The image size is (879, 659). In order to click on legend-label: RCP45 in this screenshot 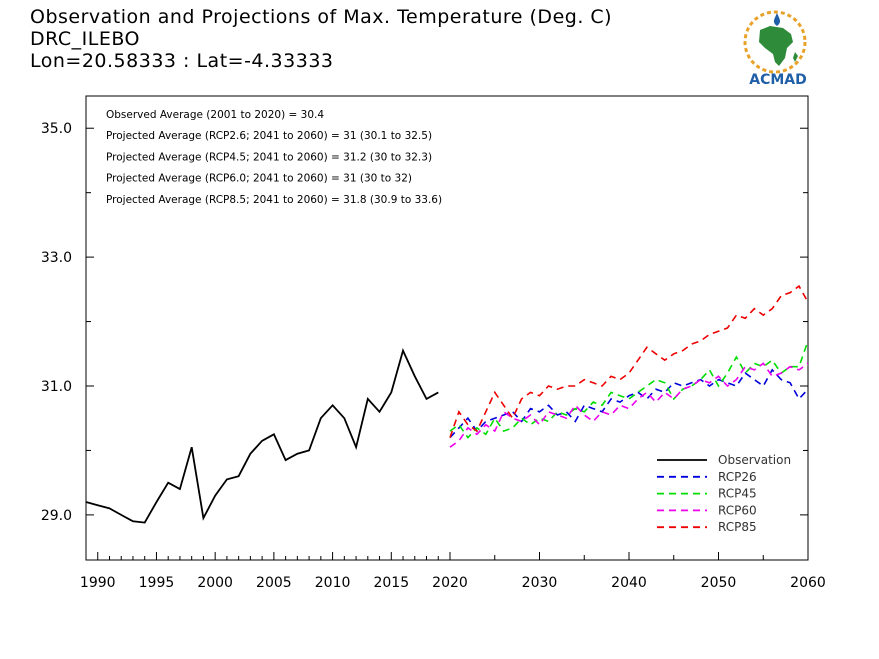, I will do `click(737, 494)`.